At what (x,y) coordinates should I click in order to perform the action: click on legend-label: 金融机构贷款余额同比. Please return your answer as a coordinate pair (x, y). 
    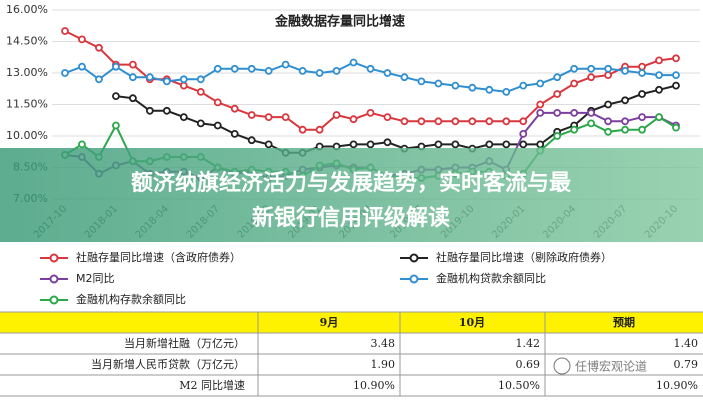
    Looking at the image, I should click on (491, 278).